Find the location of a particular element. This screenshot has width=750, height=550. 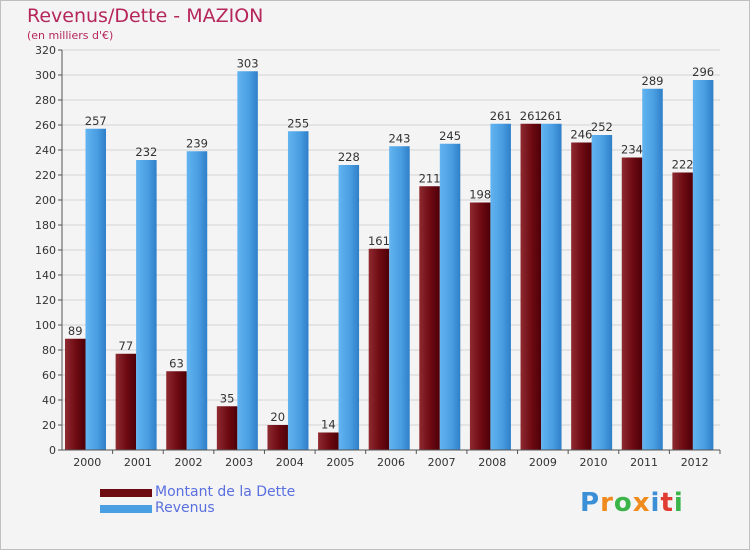

bar-revenus-2012 is located at coordinates (703, 265).